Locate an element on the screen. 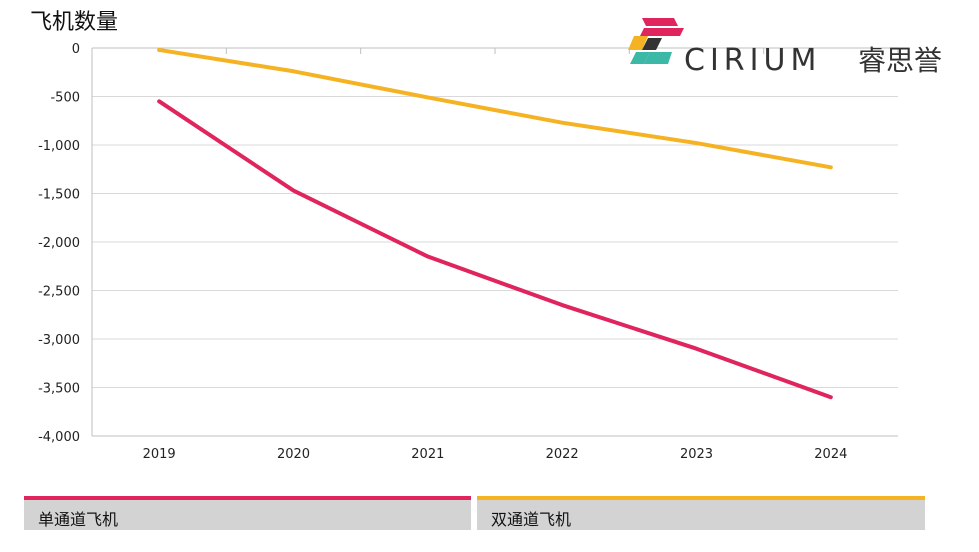  legend-swatch-twin-aisle is located at coordinates (701, 498).